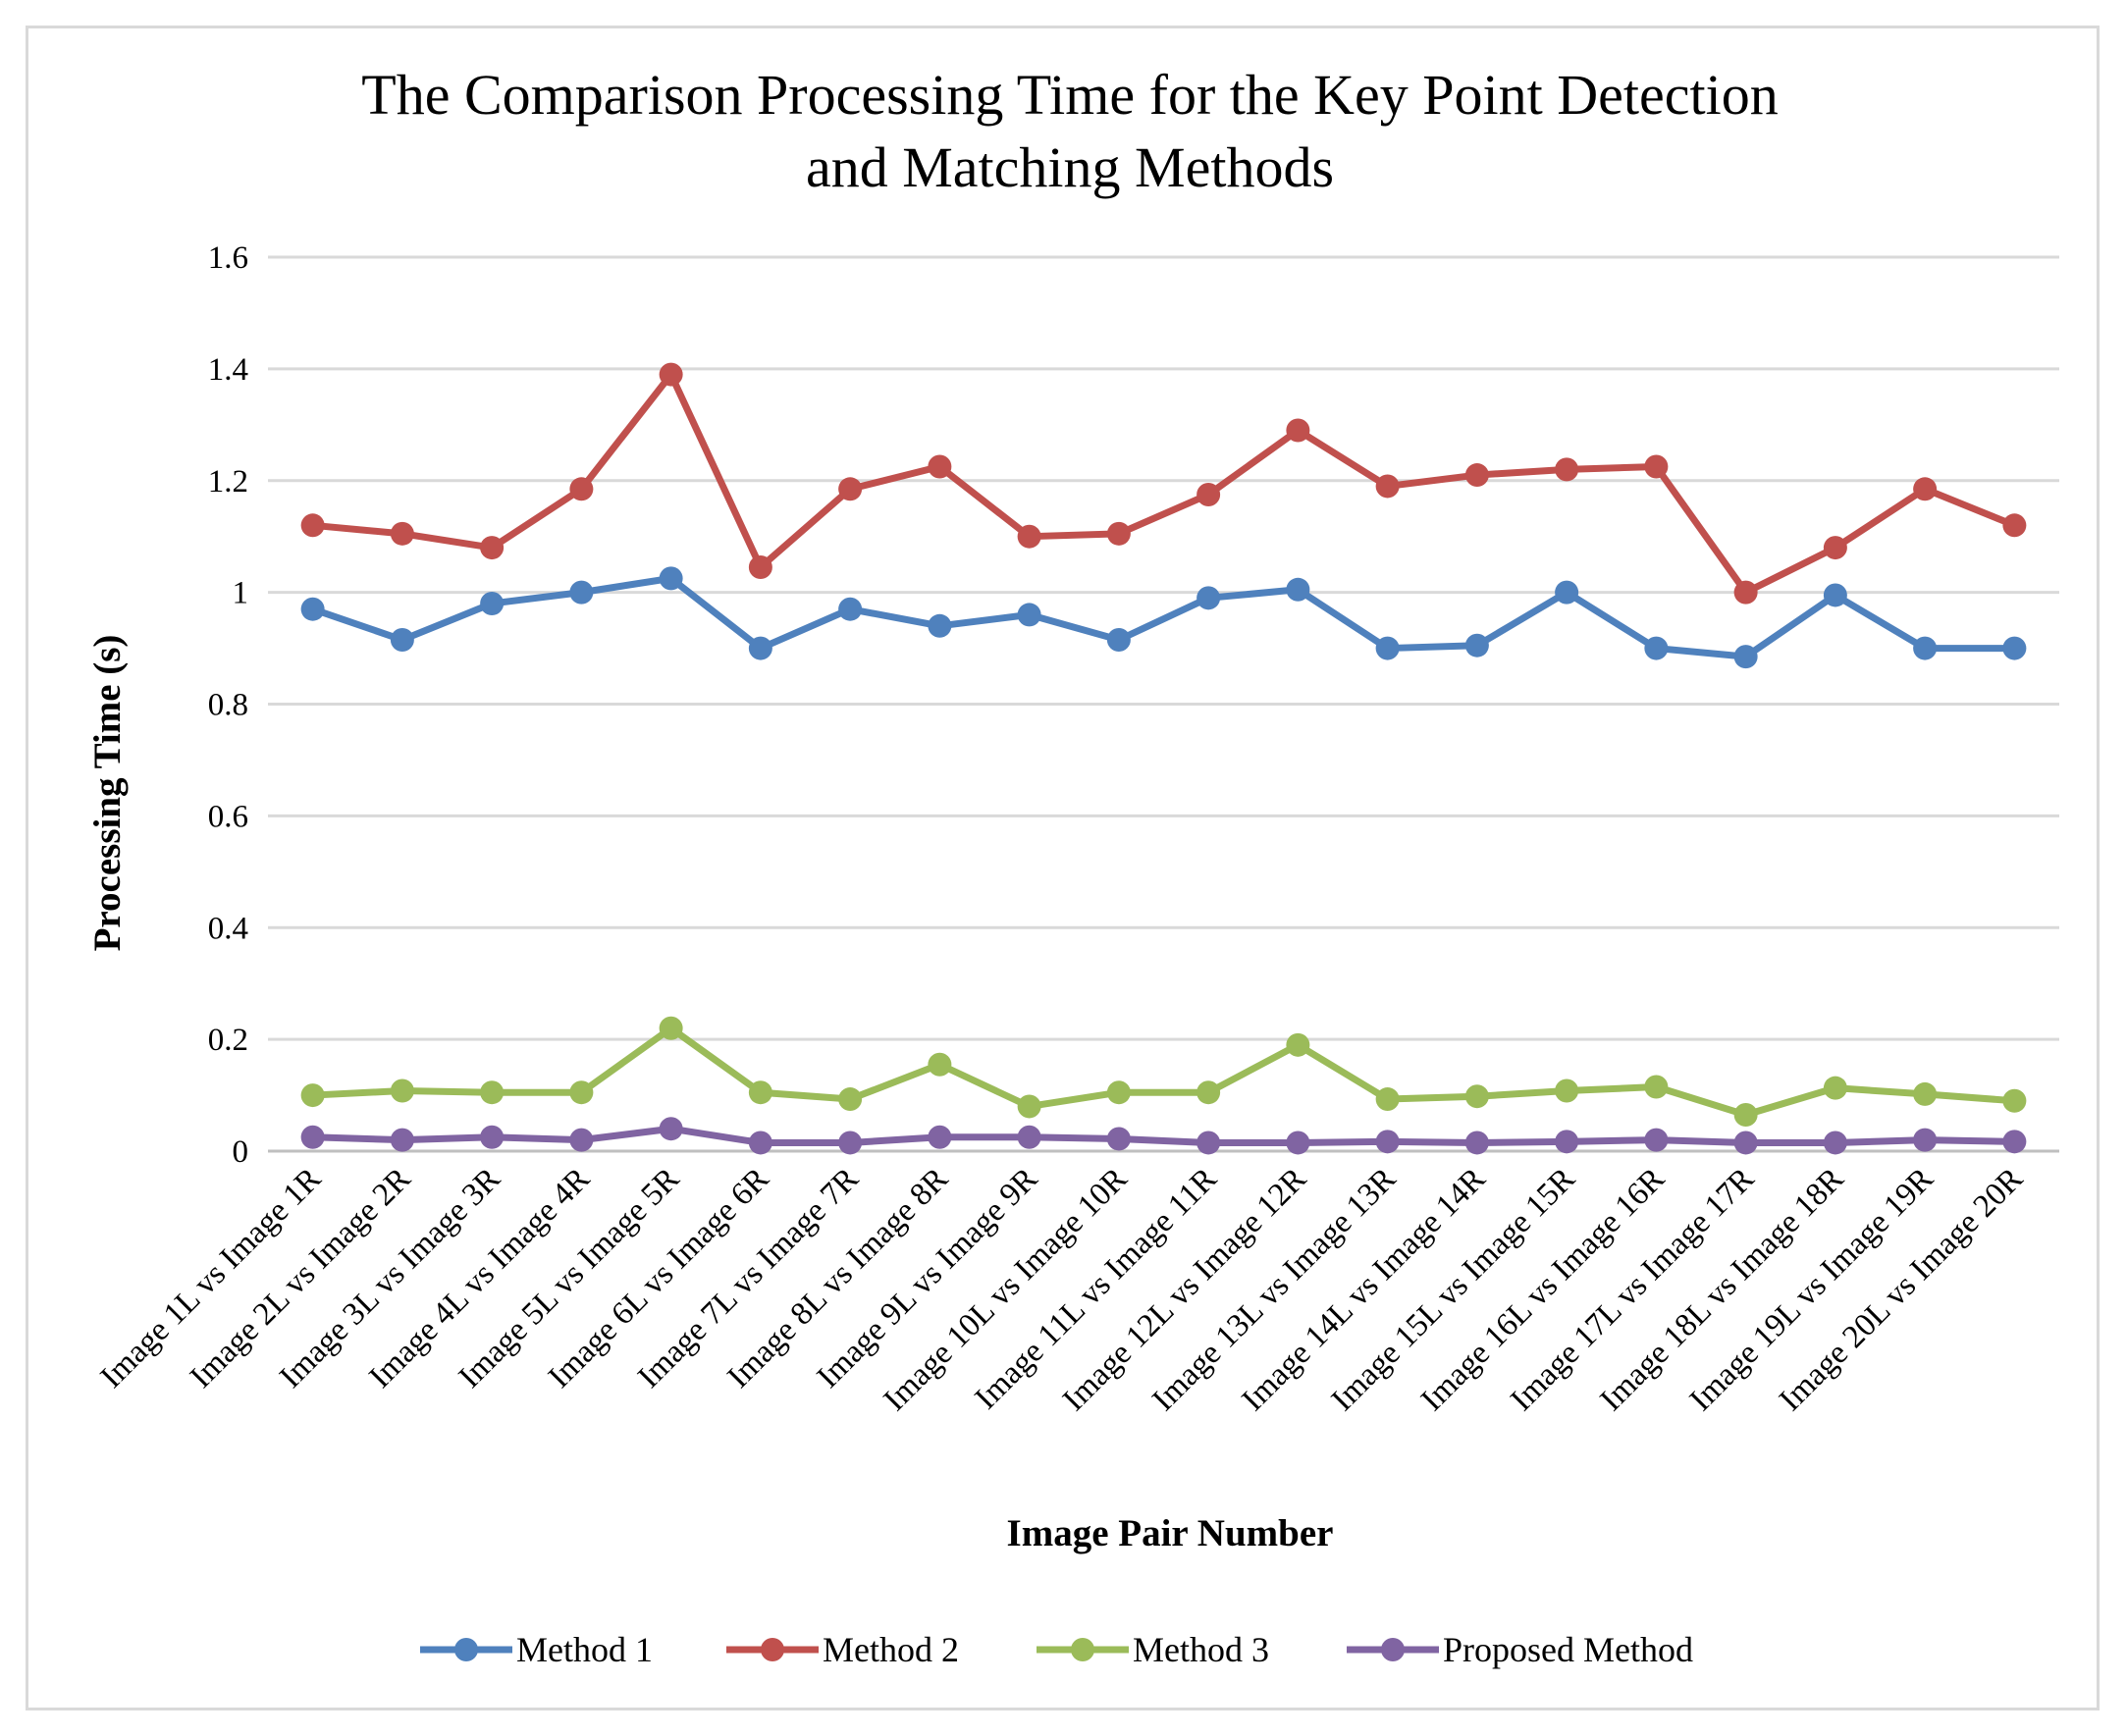 The image size is (2127, 1736). I want to click on legend-item-method-3: Method 3, so click(1153, 1649).